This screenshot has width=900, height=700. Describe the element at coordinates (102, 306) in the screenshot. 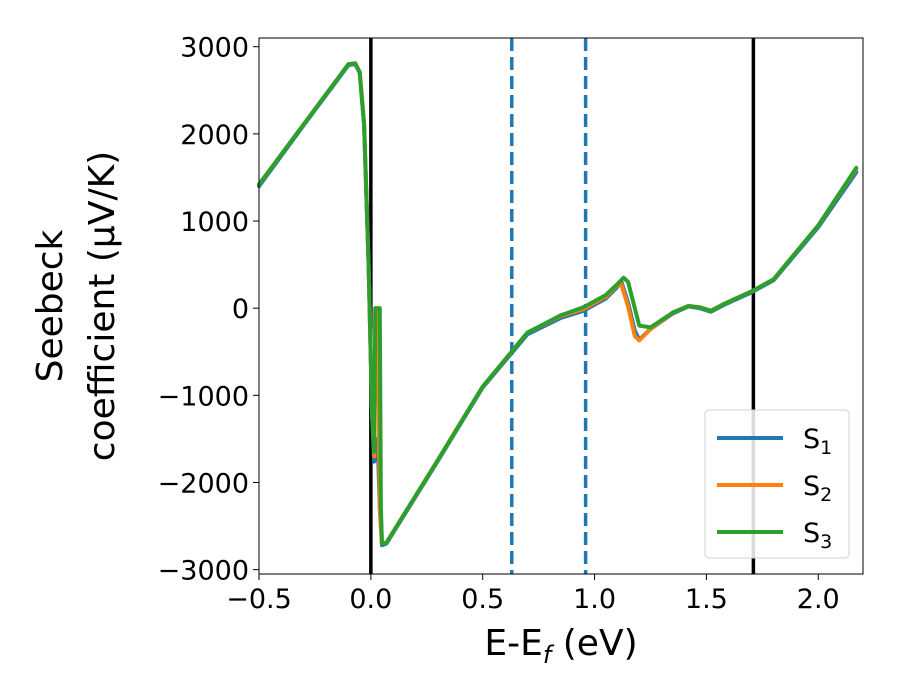

I see `y-axis-title-line2: coefficient (μV/K)` at that location.